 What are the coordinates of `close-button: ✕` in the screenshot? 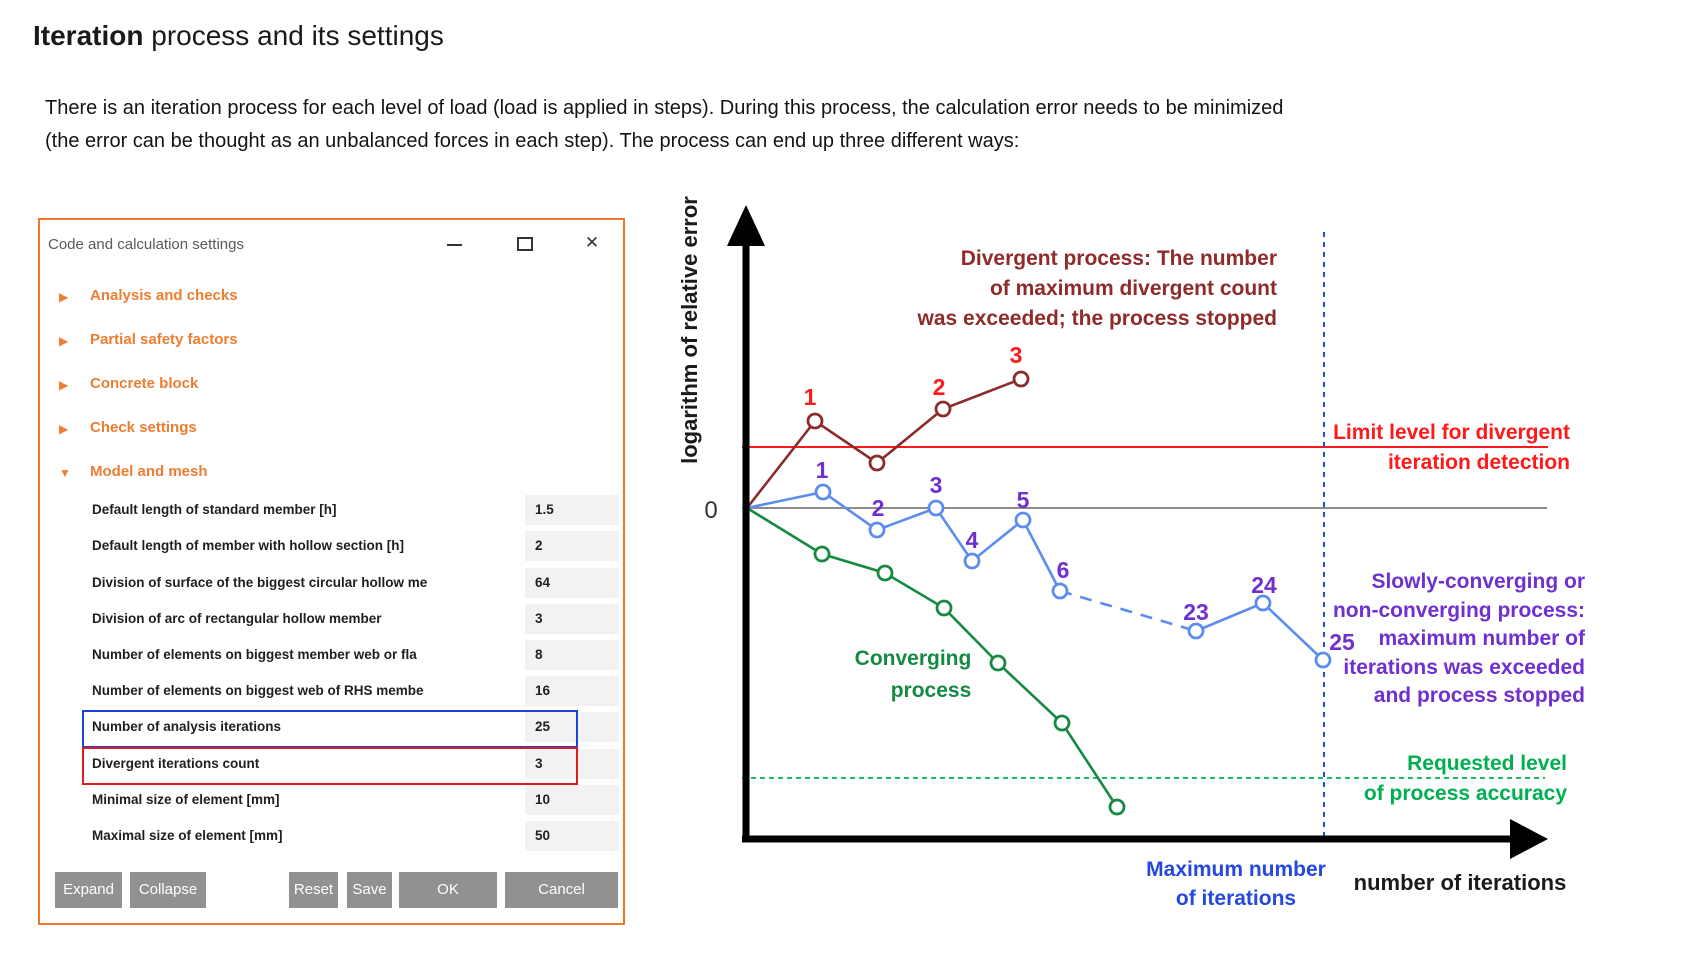 It's located at (592, 243).